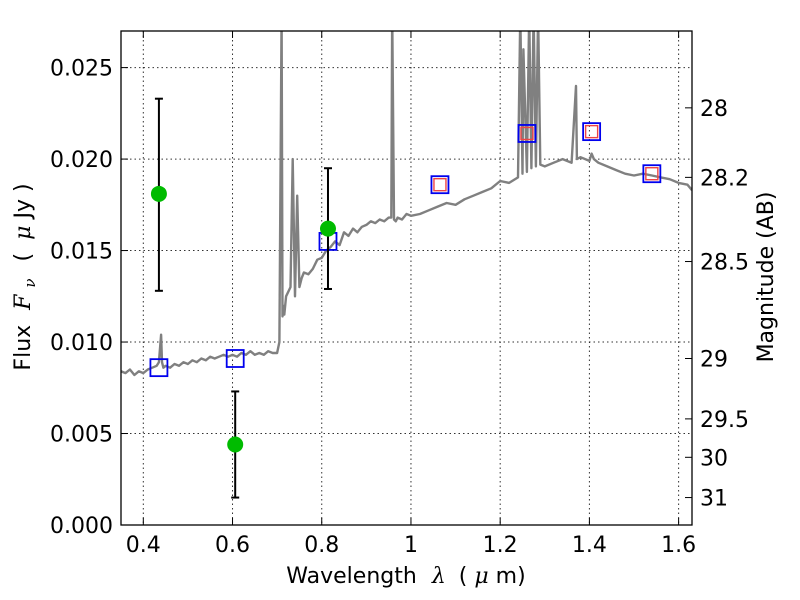  Describe the element at coordinates (232, 545) in the screenshot. I see `x-tick-label: 0.6` at that location.